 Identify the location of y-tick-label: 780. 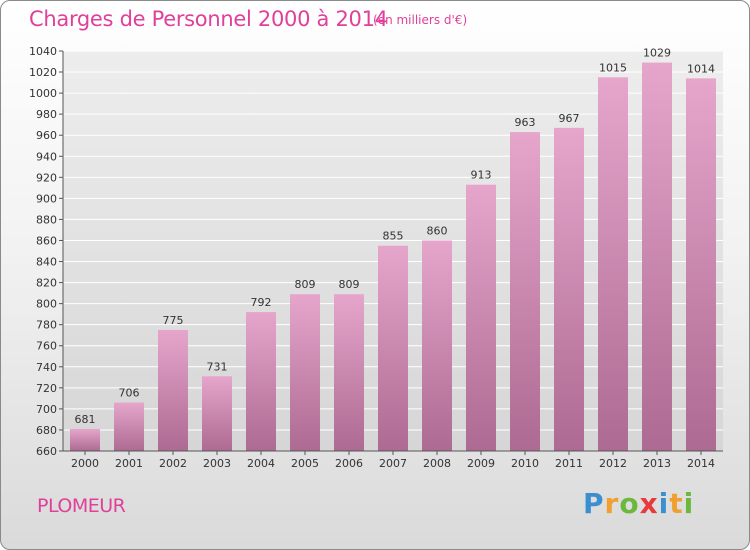
(46, 325).